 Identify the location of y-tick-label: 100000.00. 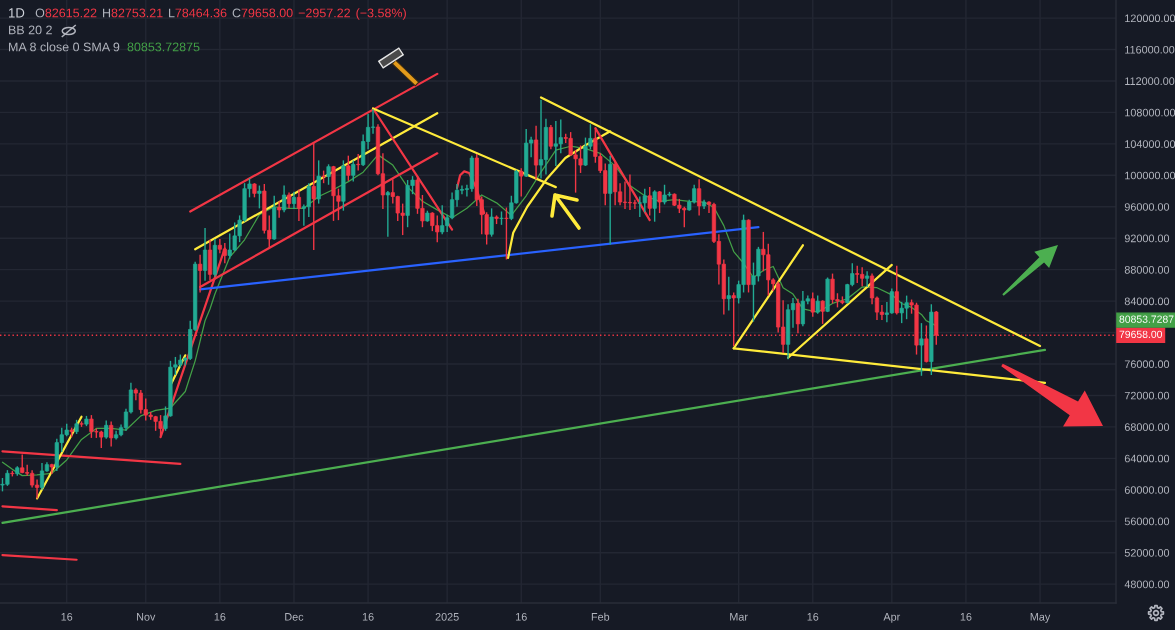
(1150, 175).